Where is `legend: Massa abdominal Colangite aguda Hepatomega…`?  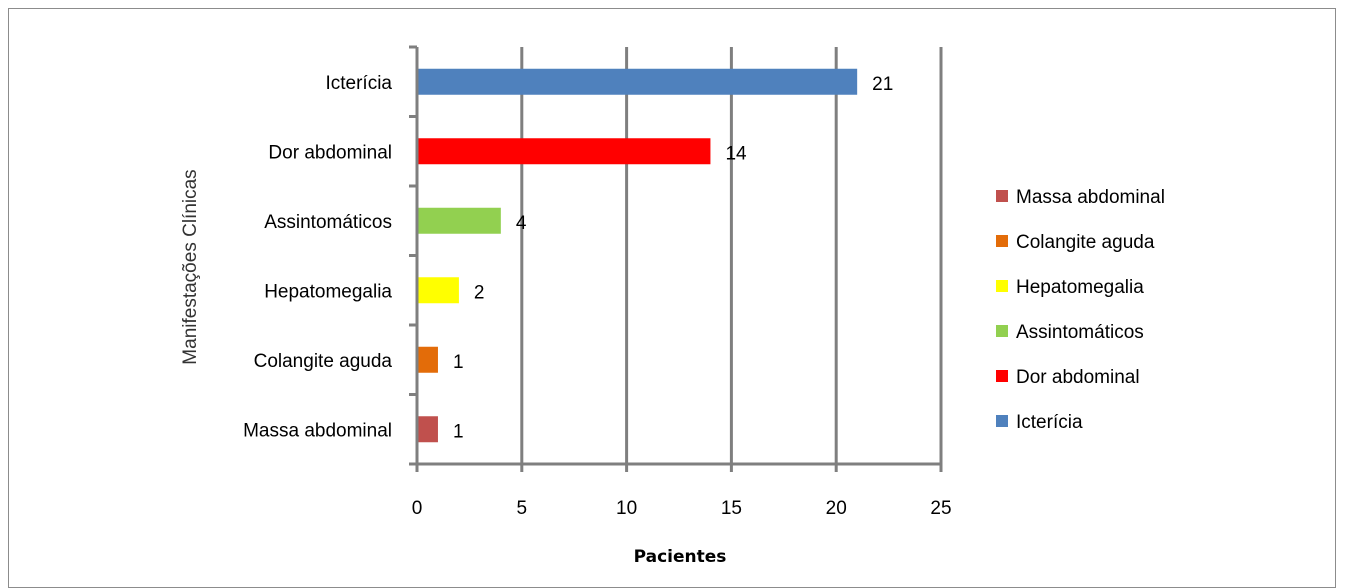 legend: Massa abdominal Colangite aguda Hepatomega… is located at coordinates (1080, 310).